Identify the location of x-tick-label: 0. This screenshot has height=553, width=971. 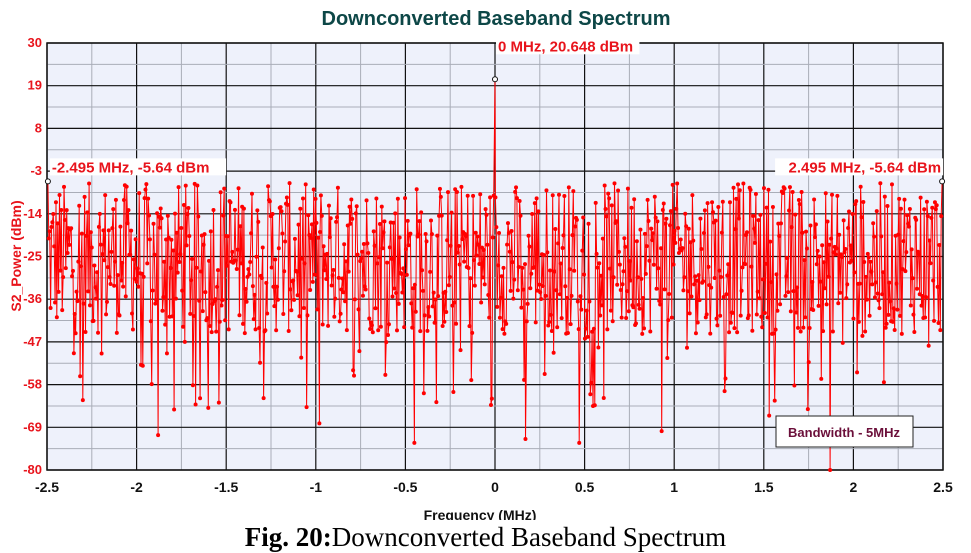
(495, 487).